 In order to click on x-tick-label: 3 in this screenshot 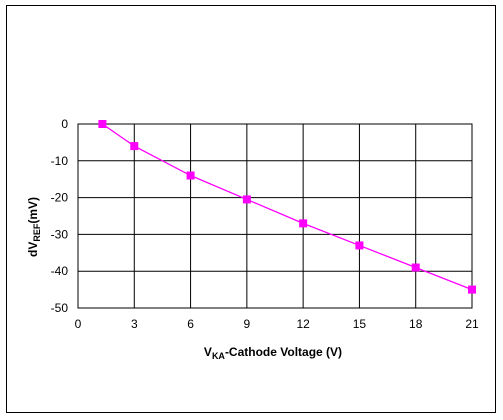, I will do `click(134, 324)`.